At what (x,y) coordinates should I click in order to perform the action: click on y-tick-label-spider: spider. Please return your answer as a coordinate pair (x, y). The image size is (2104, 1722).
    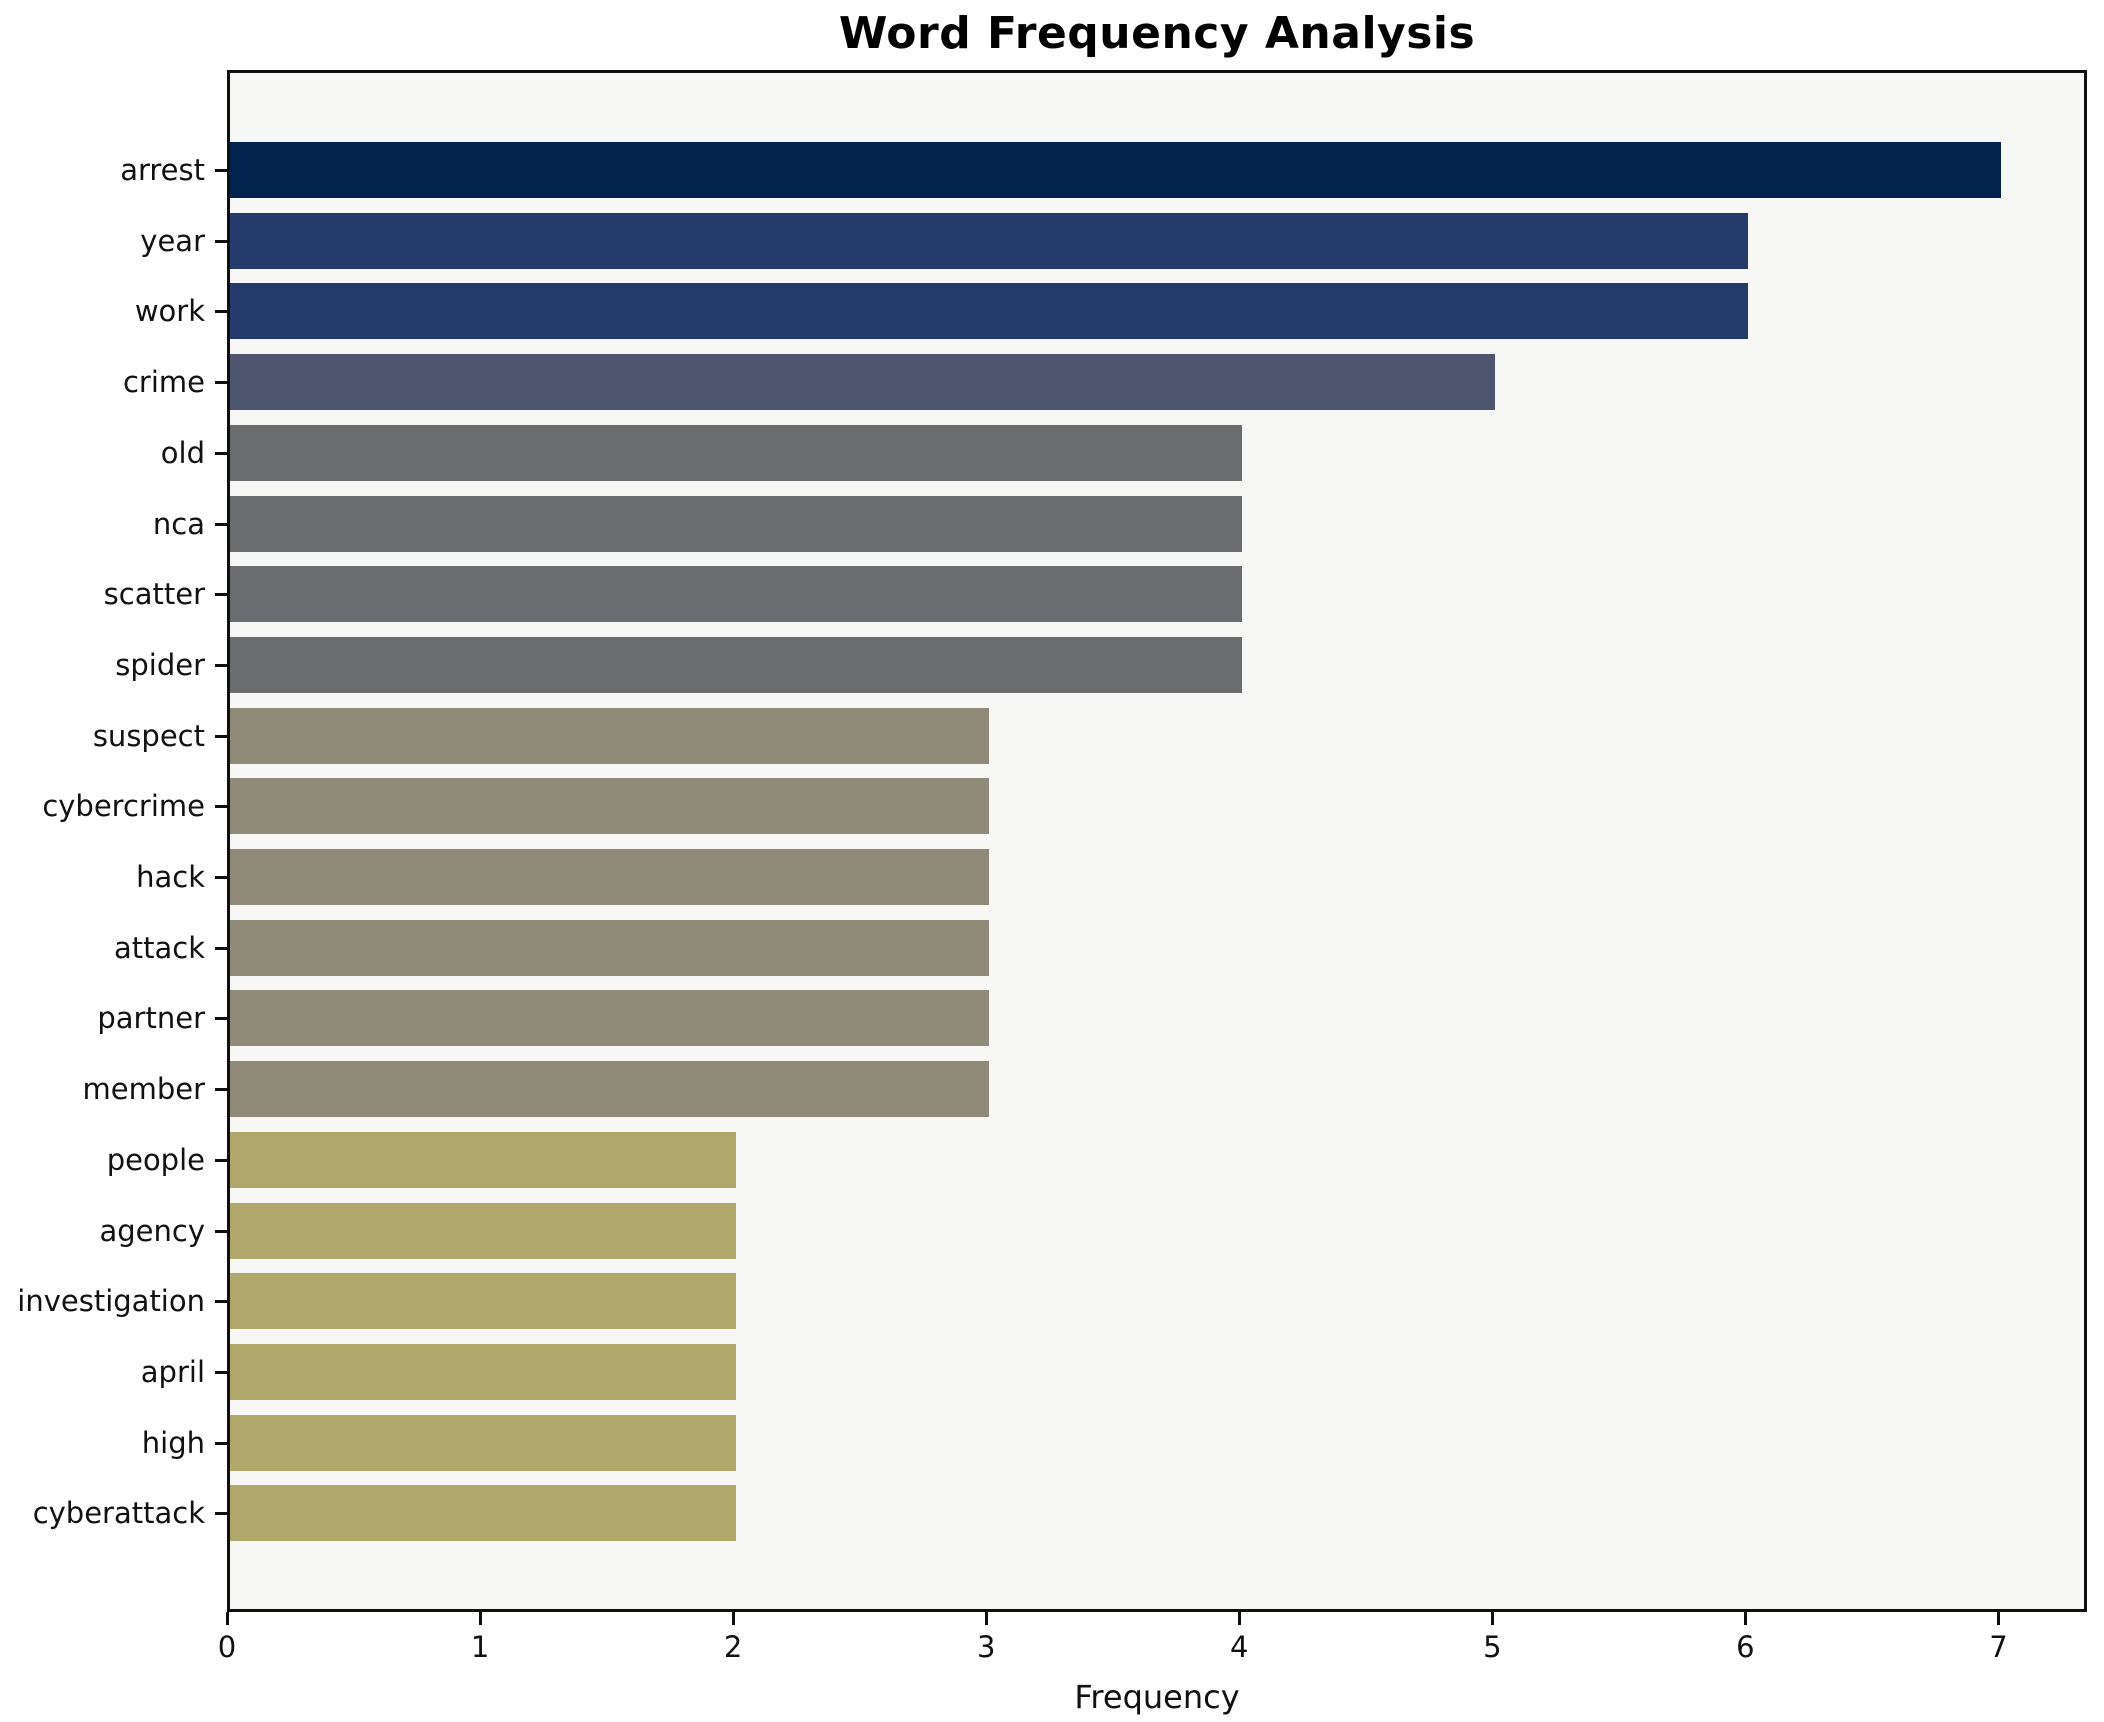
    Looking at the image, I should click on (160, 664).